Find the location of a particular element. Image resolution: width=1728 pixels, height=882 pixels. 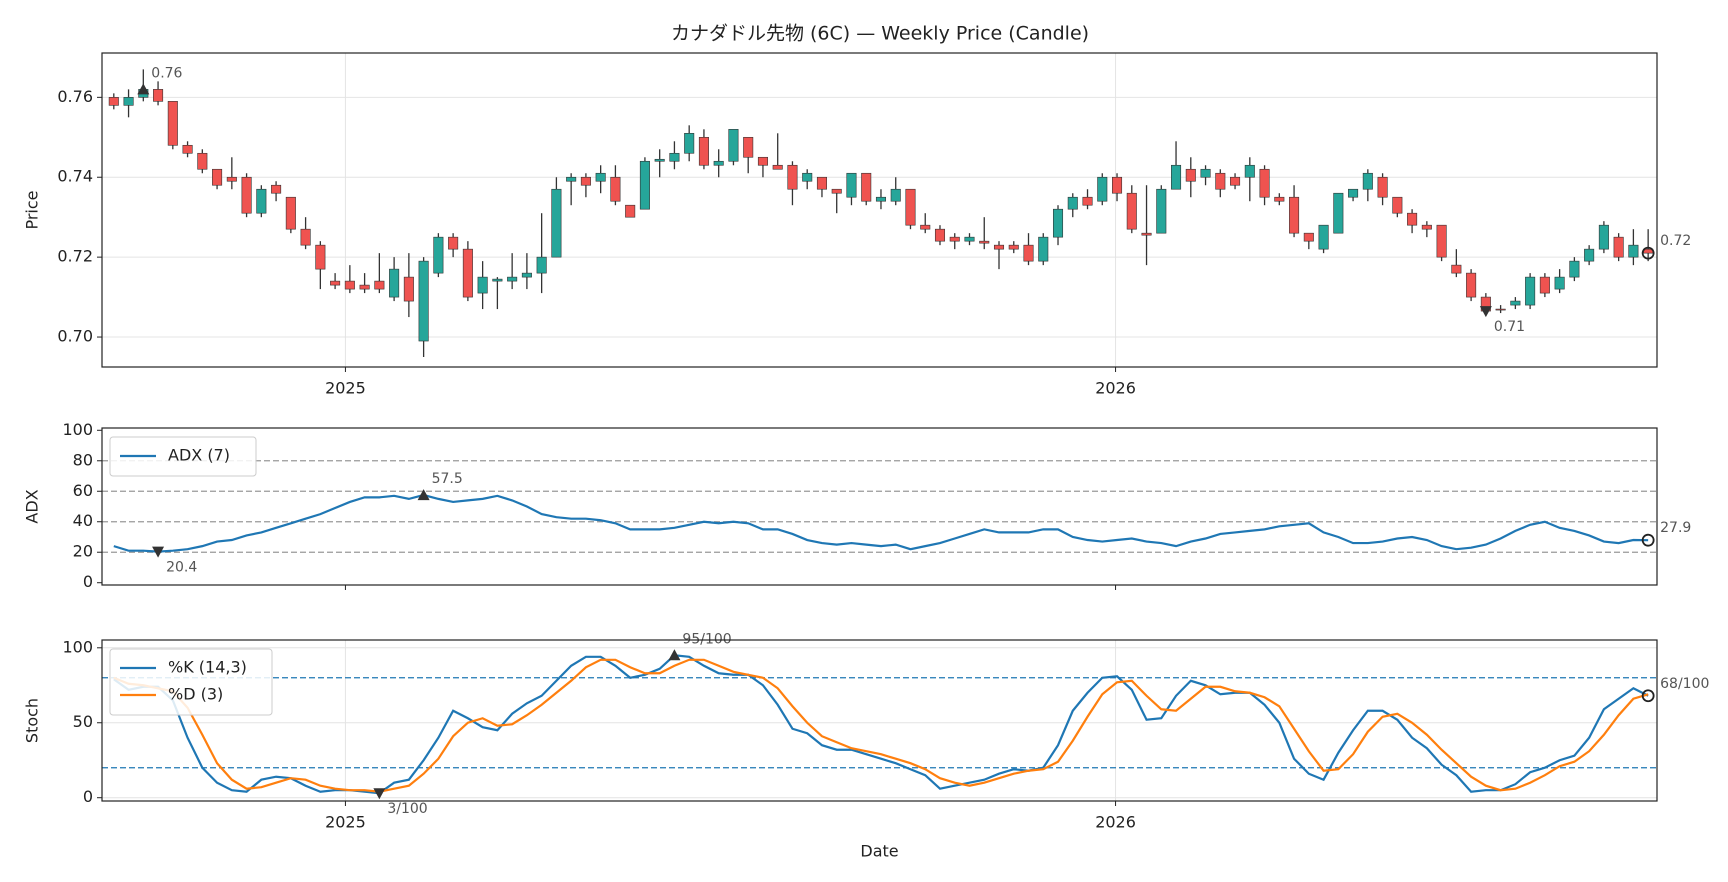

y-tick-label: 50 is located at coordinates (83, 721).